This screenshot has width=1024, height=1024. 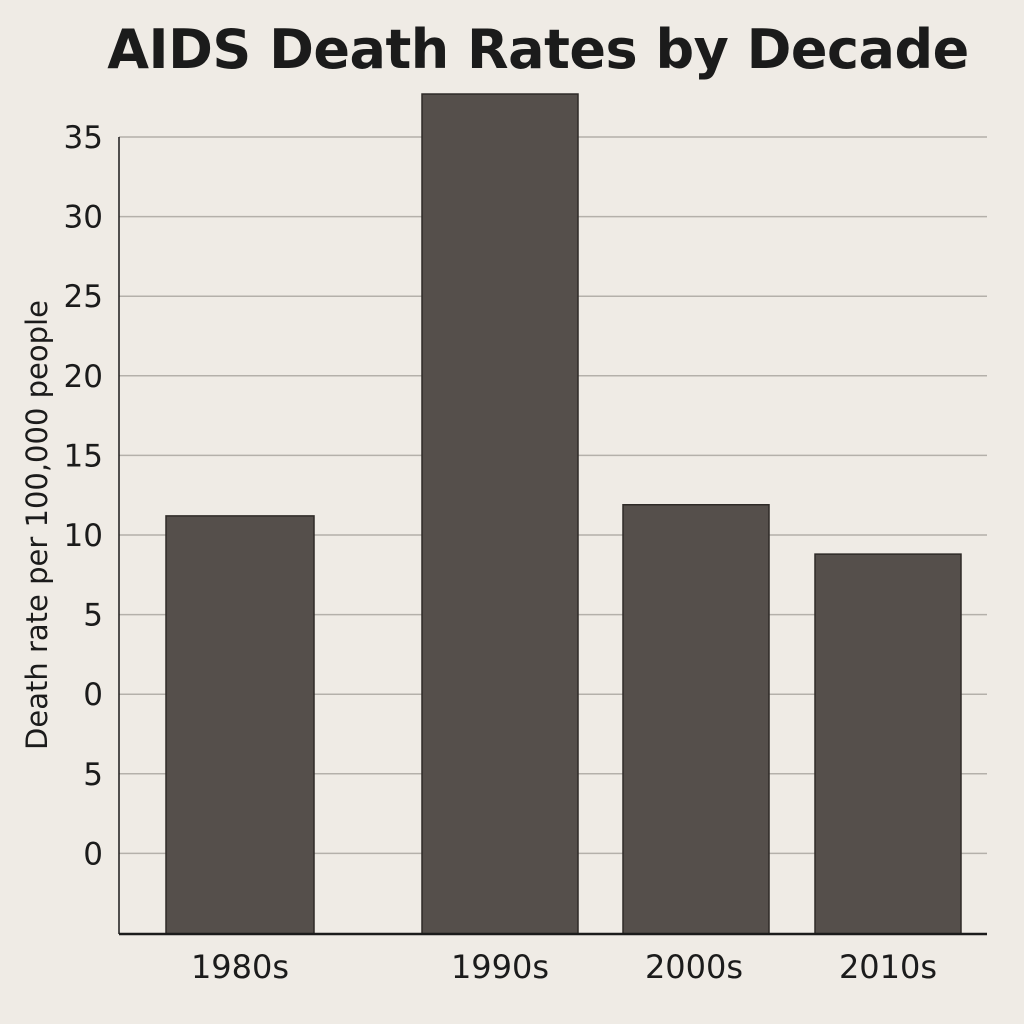 I want to click on y-axis-title: Death rate per 100,000 people, so click(x=37, y=525).